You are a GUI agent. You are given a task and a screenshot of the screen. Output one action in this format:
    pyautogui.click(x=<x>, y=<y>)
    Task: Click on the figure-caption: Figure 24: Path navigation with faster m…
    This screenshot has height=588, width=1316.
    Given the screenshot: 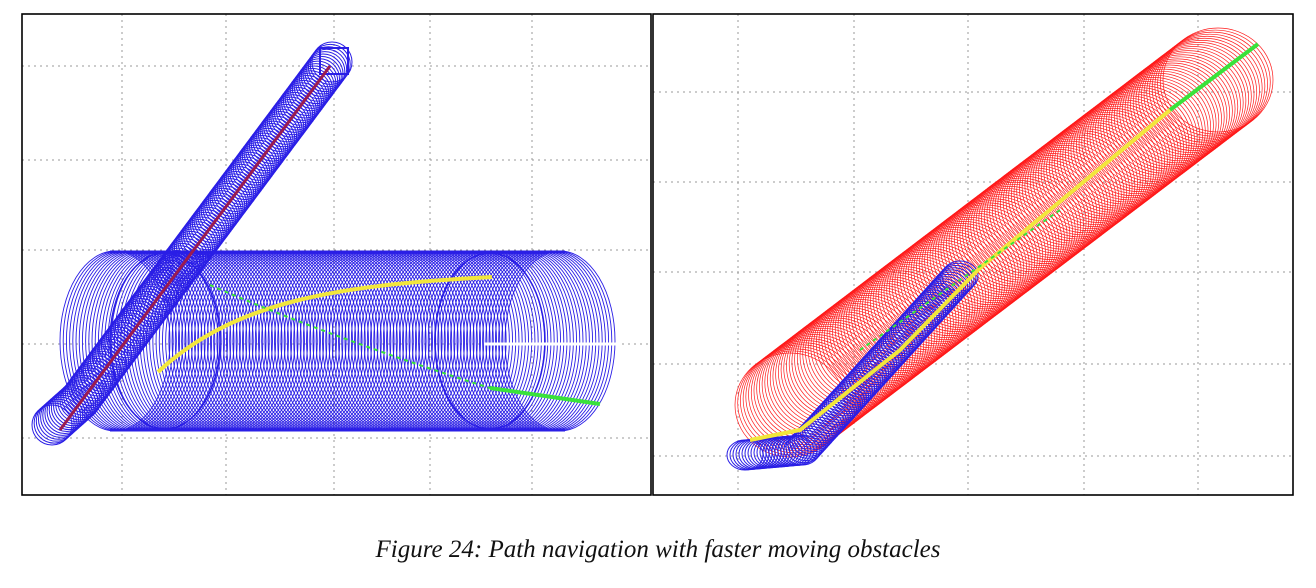 What is the action you would take?
    pyautogui.click(x=658, y=549)
    